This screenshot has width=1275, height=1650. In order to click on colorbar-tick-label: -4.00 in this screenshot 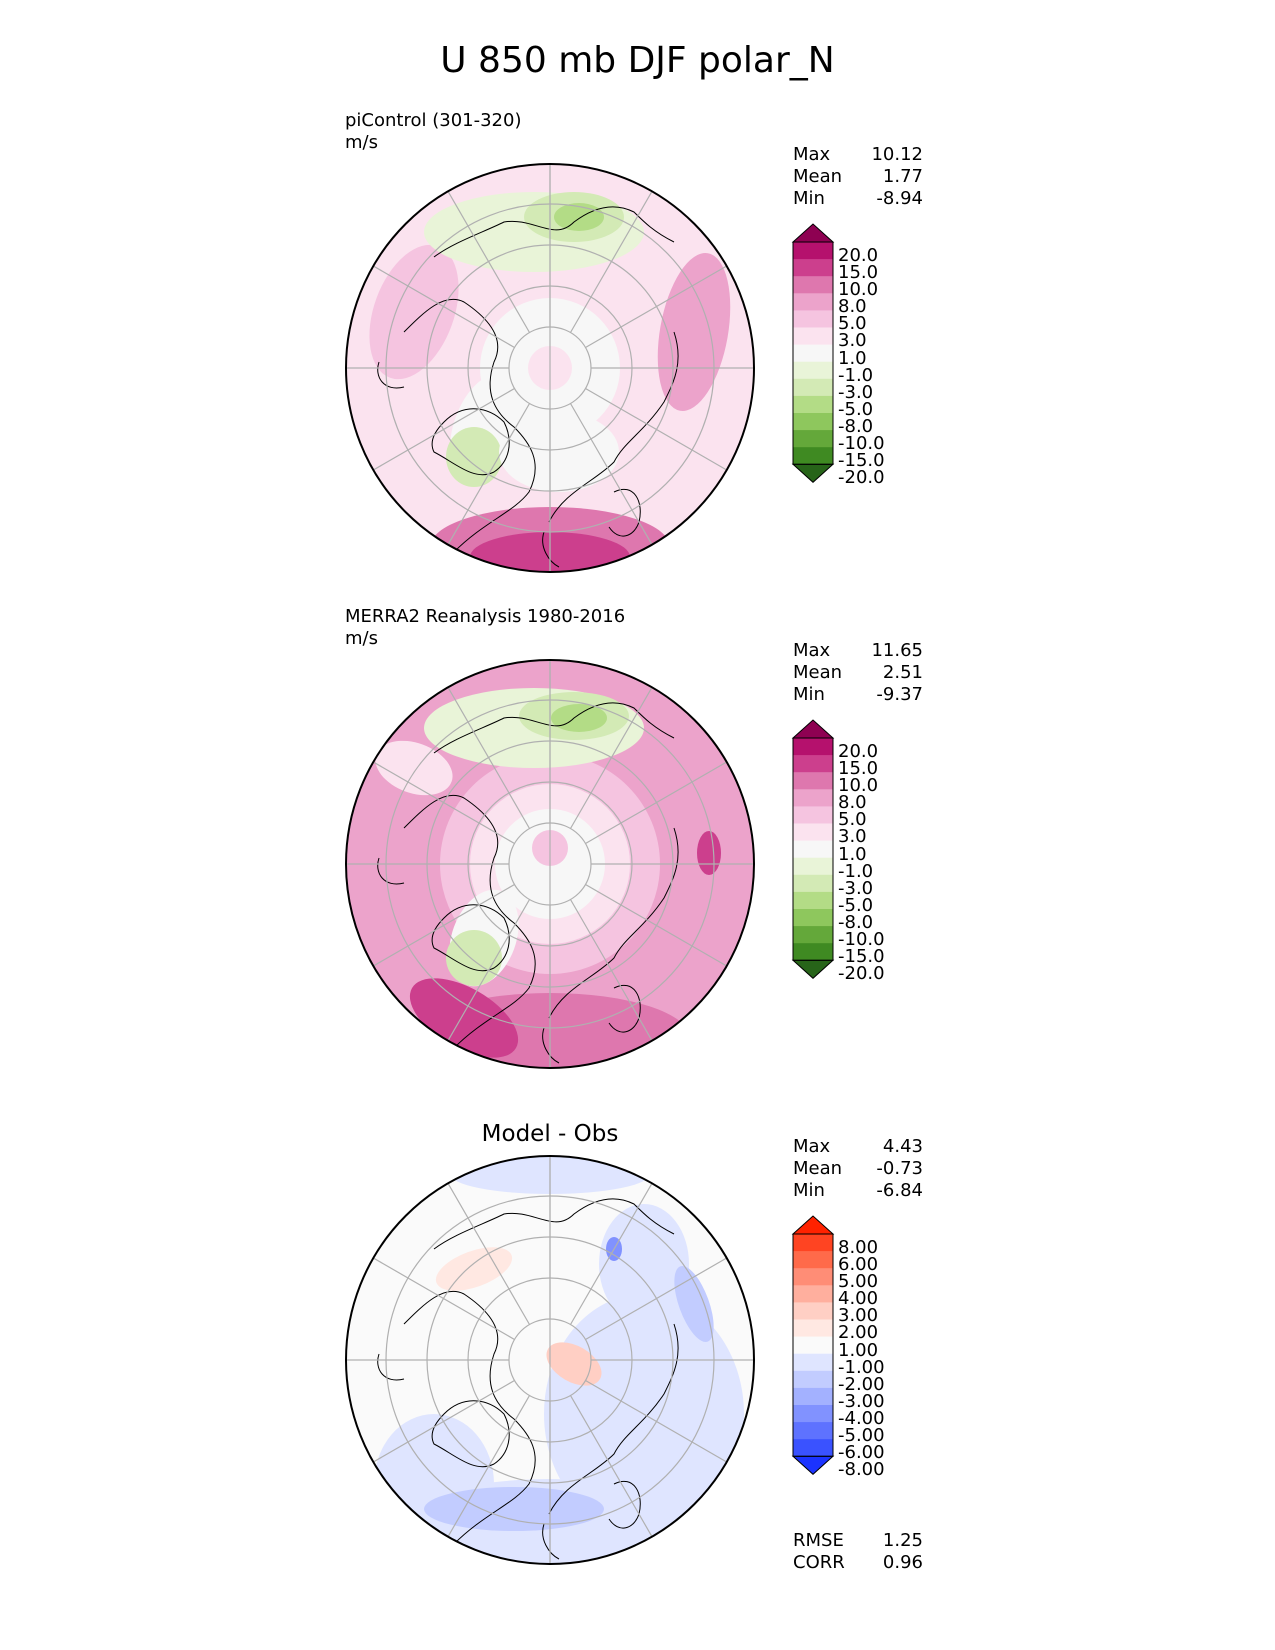, I will do `click(861, 1418)`.